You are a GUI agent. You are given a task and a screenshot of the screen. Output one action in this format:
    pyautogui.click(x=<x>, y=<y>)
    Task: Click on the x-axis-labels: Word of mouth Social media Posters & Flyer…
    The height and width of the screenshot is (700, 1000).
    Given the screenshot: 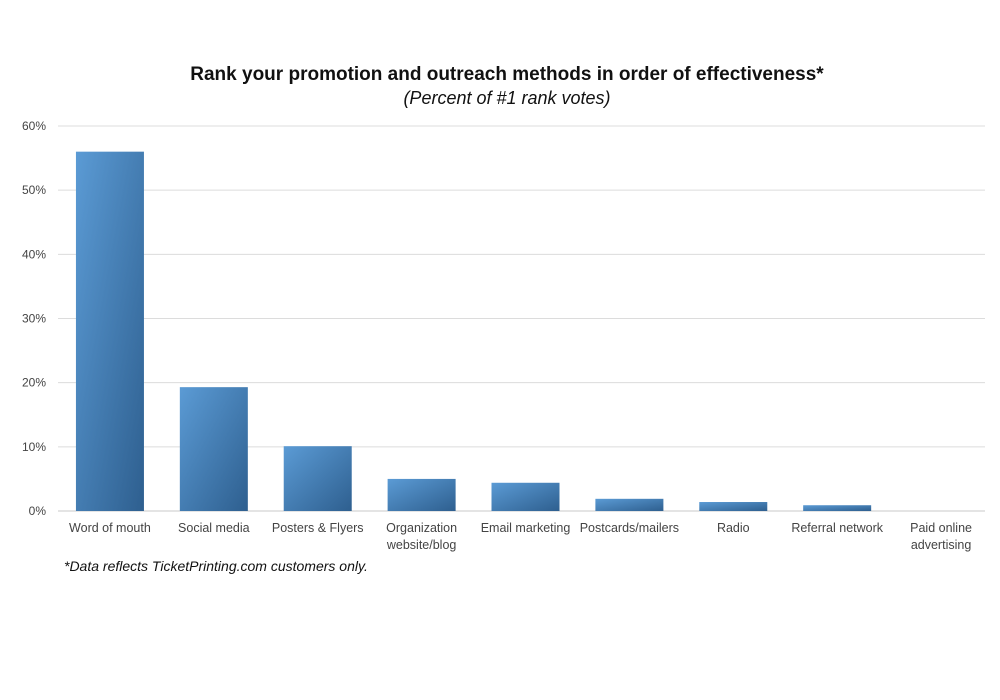 What is the action you would take?
    pyautogui.click(x=520, y=536)
    